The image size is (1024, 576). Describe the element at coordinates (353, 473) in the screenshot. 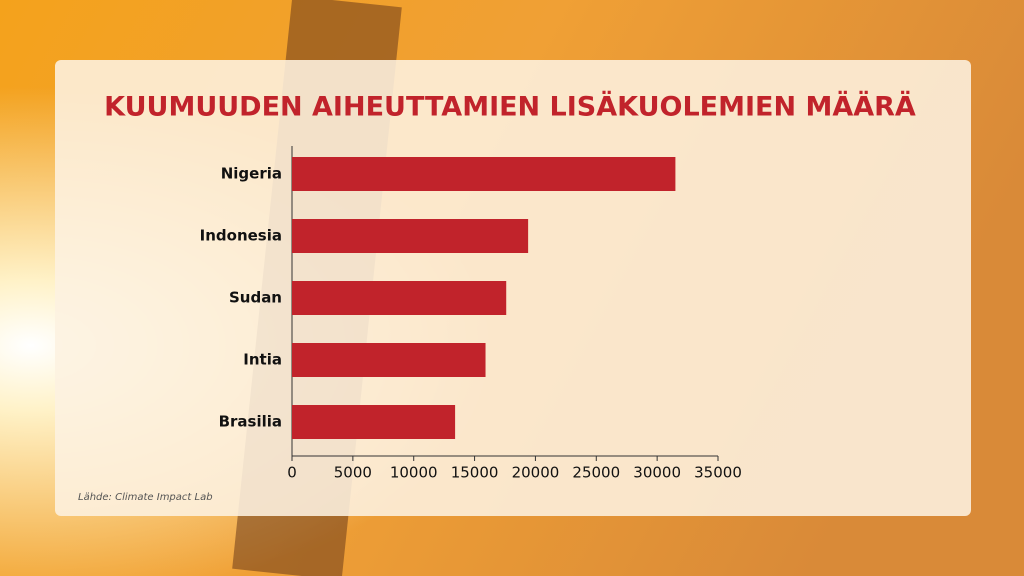

I see `x-tick-label: 5000` at that location.